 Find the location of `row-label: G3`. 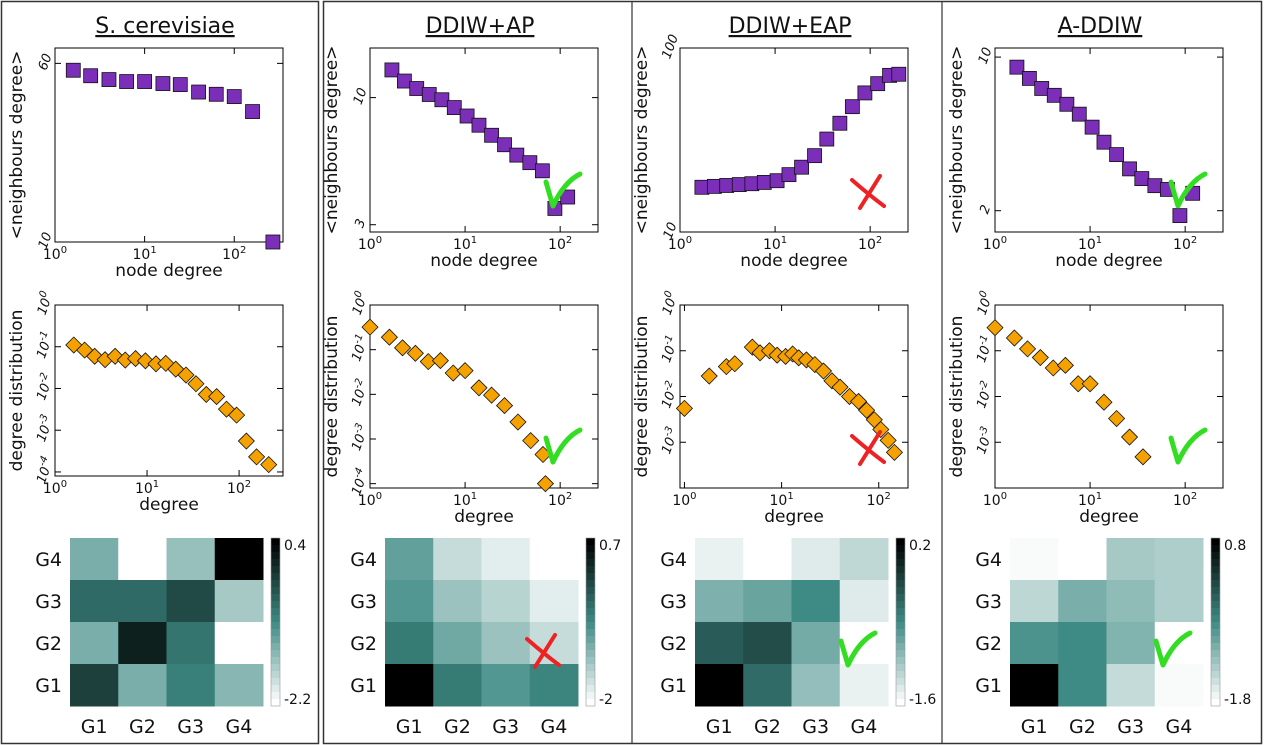

row-label: G3 is located at coordinates (673, 602).